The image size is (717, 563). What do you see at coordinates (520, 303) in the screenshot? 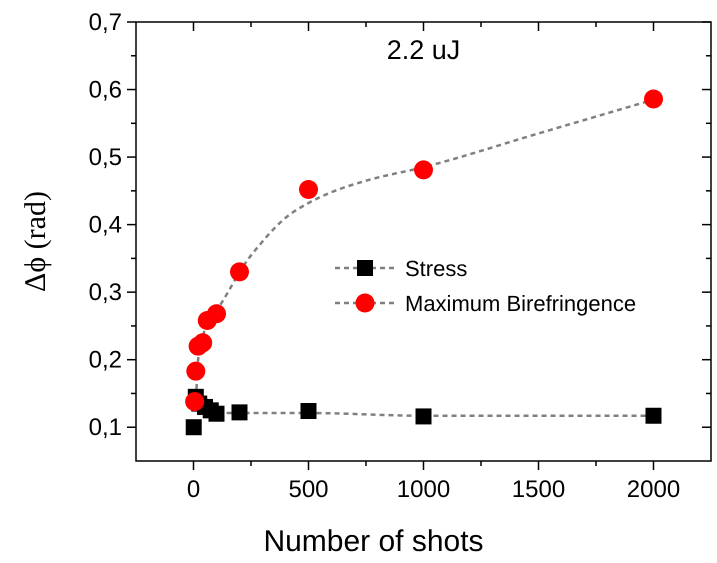
I see `legend-label: Maximum Birefringence` at bounding box center [520, 303].